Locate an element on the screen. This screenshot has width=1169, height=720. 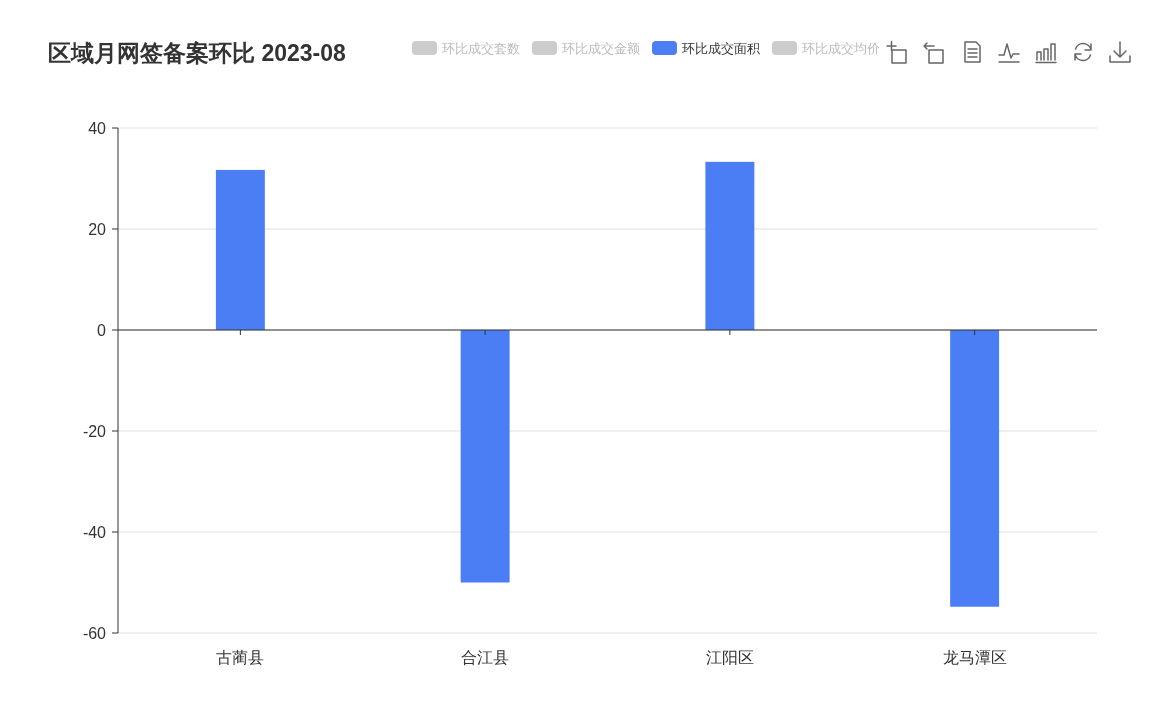
legend-item: 环比成交面积 is located at coordinates (706, 48).